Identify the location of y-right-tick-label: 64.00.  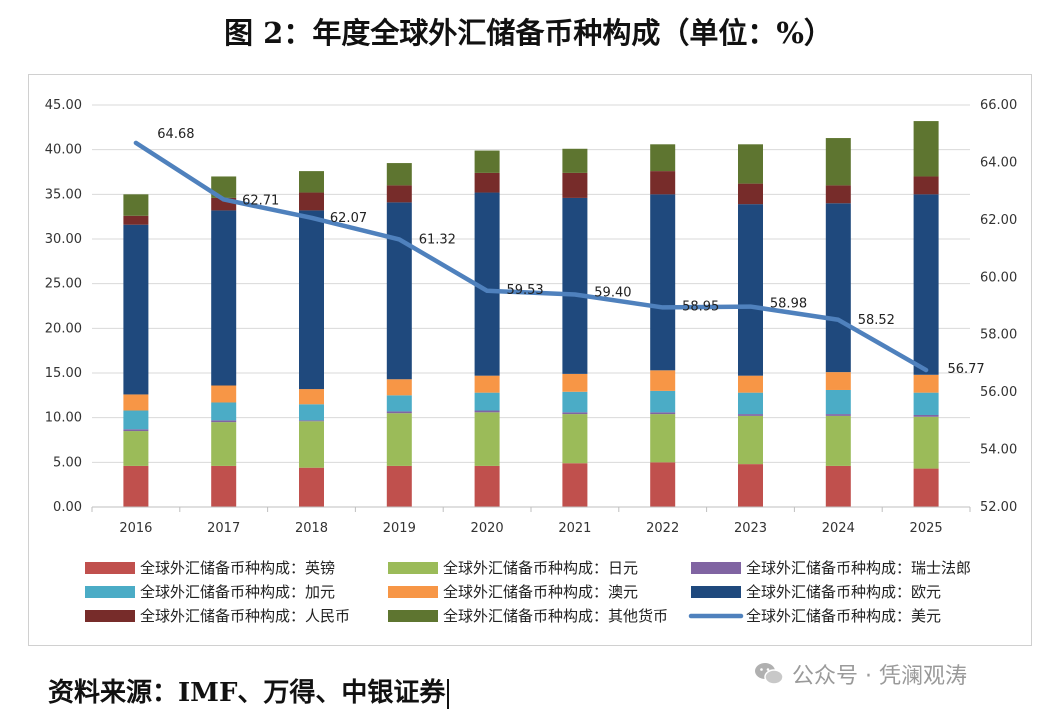
(998, 162).